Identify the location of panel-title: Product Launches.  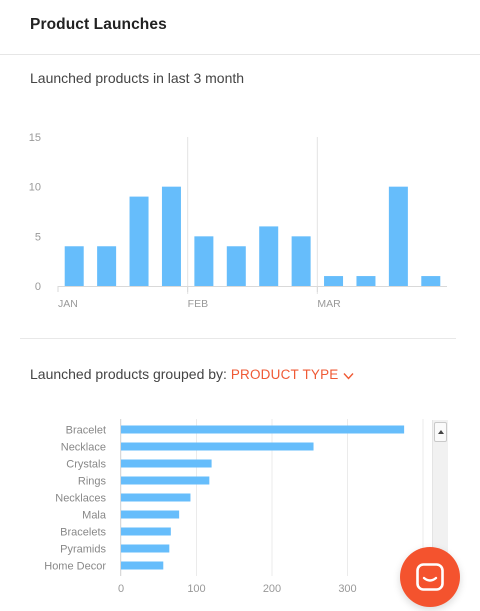
(98, 24).